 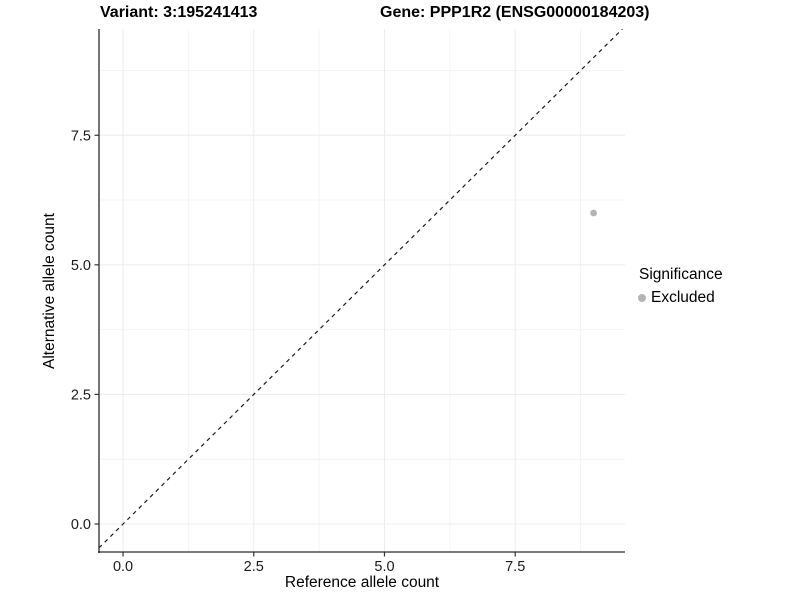 What do you see at coordinates (362, 582) in the screenshot?
I see `x-axis-title: Reference allele count` at bounding box center [362, 582].